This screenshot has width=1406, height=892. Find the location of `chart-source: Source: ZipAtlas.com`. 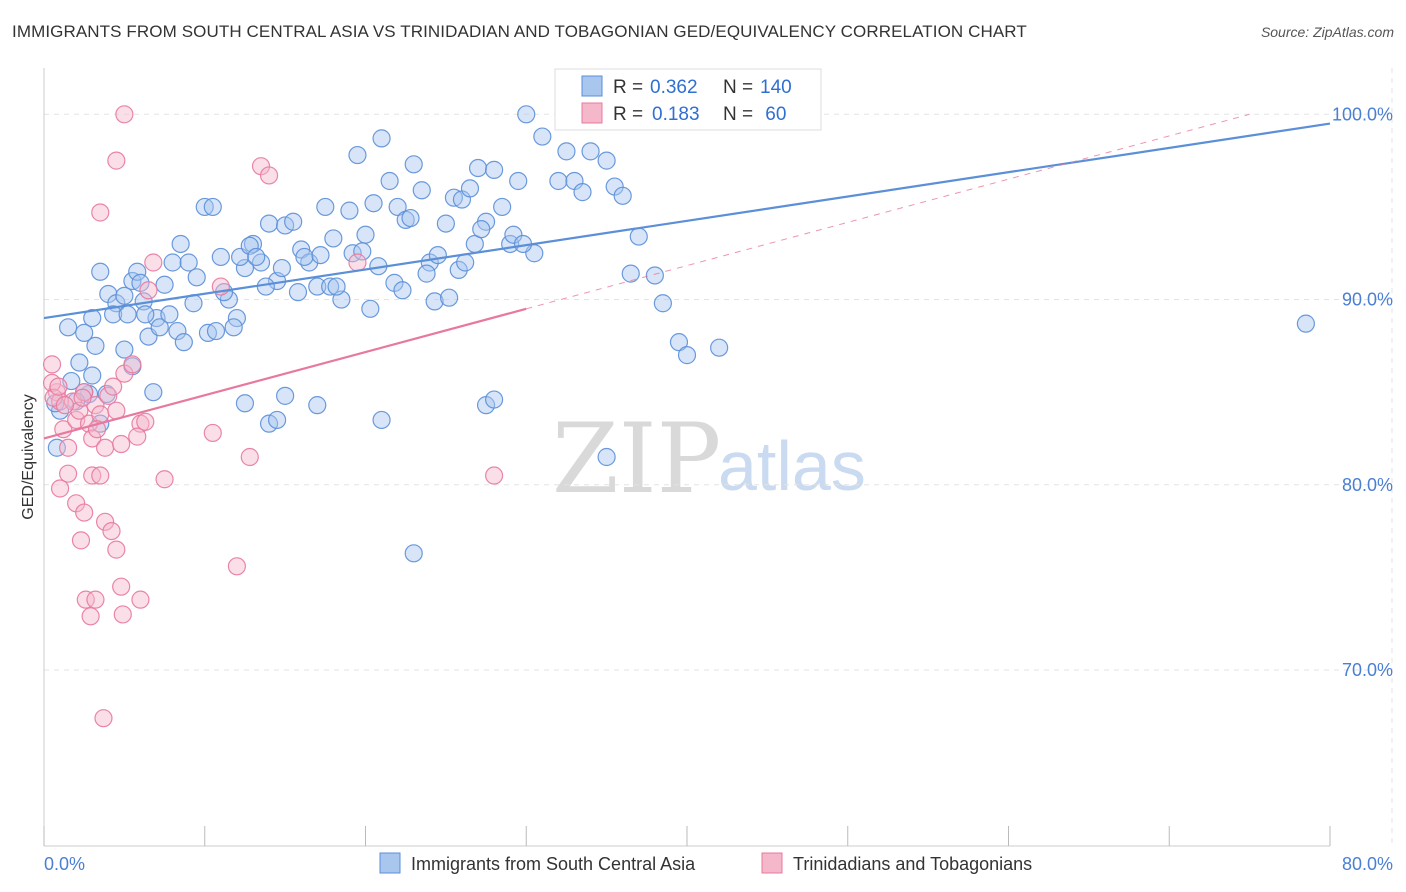

chart-source: Source: ZipAtlas.com is located at coordinates (1327, 32).